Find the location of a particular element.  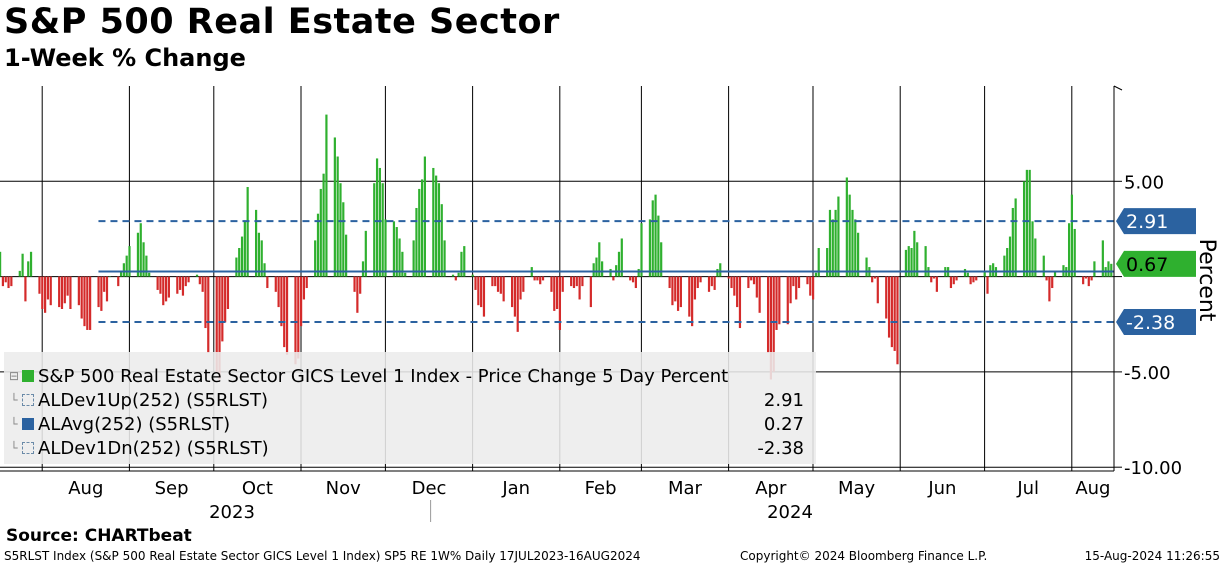

x-tick-label: Oct is located at coordinates (257, 488).